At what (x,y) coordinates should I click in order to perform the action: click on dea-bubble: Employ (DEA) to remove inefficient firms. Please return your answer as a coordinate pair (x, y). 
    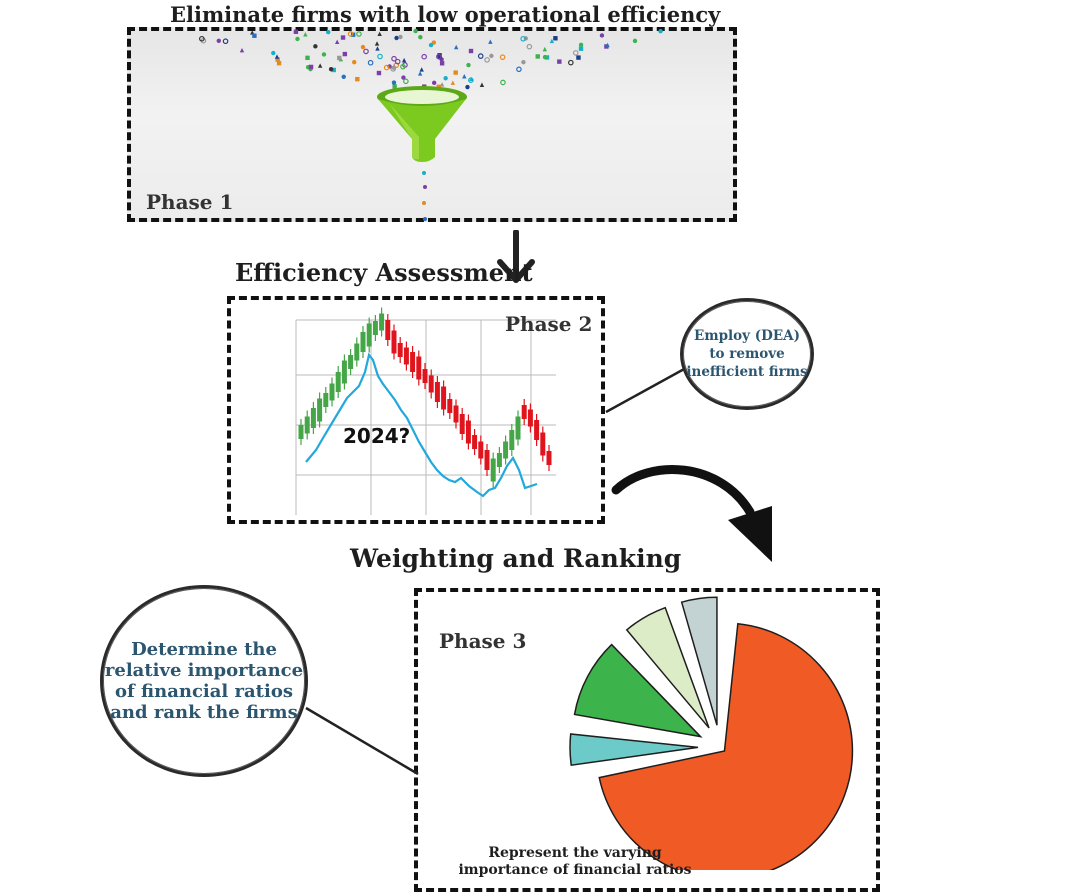
    Looking at the image, I should click on (747, 354).